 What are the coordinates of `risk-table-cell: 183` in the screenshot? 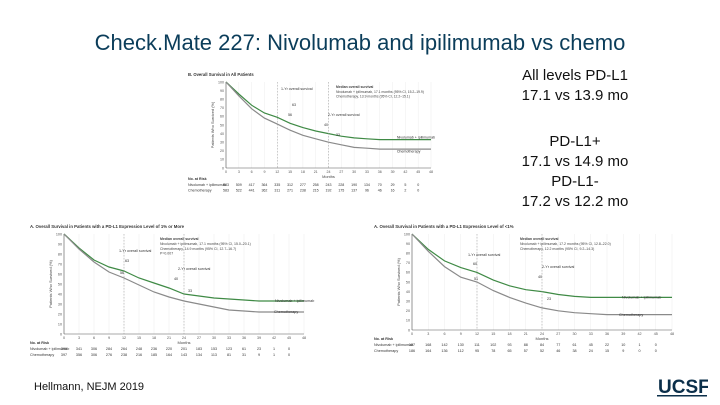 It's located at (199, 349).